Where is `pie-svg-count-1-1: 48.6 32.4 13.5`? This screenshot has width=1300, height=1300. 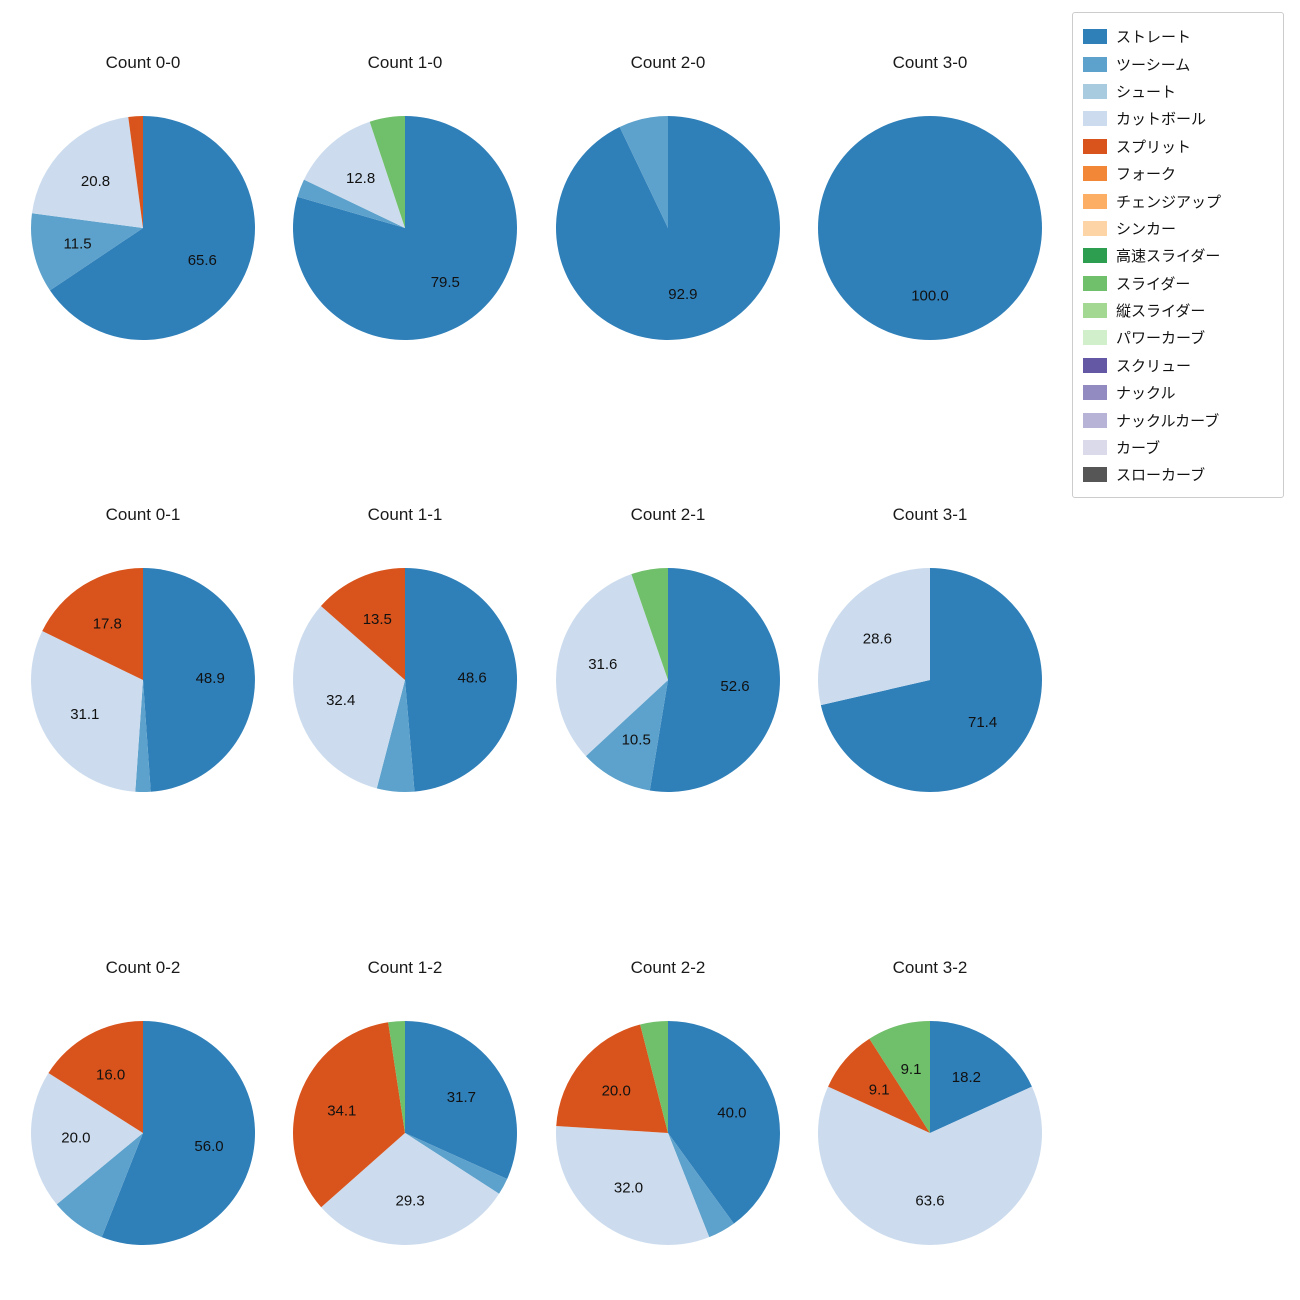 pie-svg-count-1-1: 48.6 32.4 13.5 is located at coordinates (405, 680).